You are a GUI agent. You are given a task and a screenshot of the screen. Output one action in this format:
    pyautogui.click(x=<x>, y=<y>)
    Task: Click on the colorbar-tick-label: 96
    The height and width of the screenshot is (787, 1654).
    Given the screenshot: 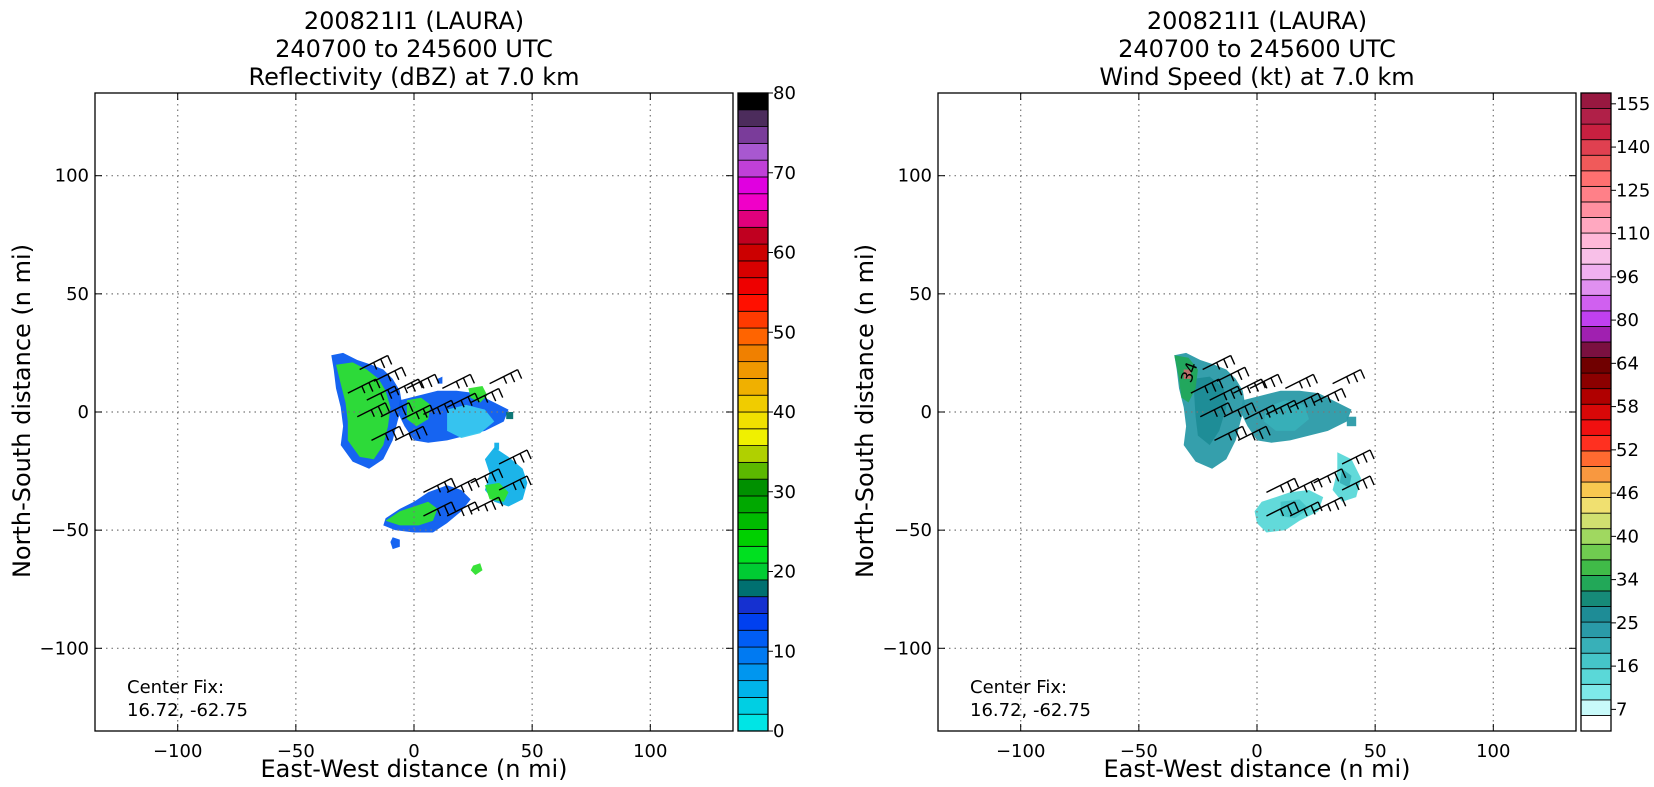 What is the action you would take?
    pyautogui.click(x=1627, y=277)
    